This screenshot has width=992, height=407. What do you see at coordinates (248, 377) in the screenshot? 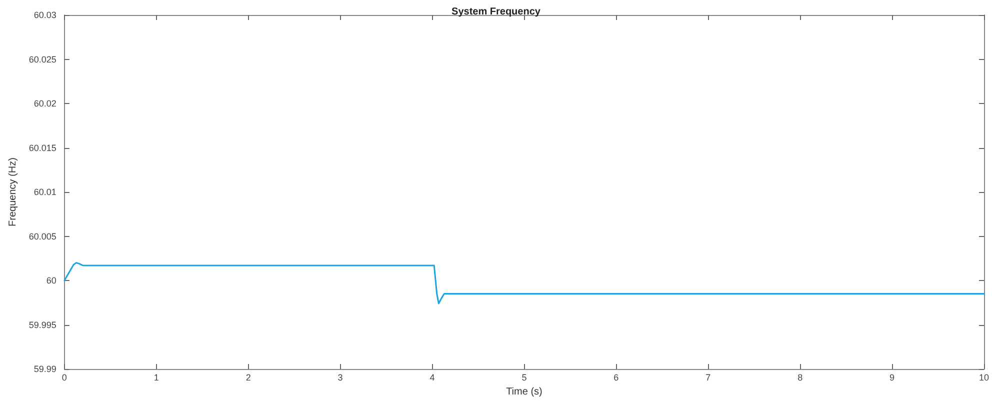
I see `x-tick-label: 2` at bounding box center [248, 377].